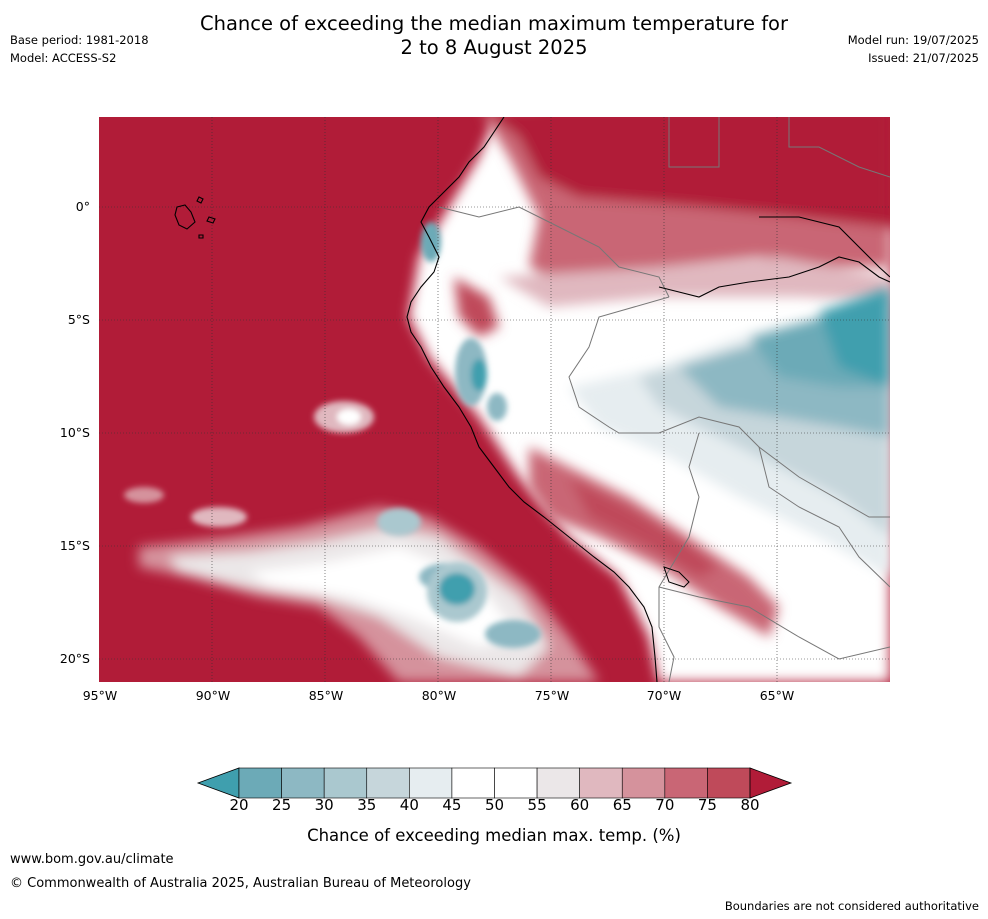 This screenshot has width=988, height=919. I want to click on colorbar-svg: 20 25 30 35 40 45 50 55 60 65 70 75 80, so click(494, 790).